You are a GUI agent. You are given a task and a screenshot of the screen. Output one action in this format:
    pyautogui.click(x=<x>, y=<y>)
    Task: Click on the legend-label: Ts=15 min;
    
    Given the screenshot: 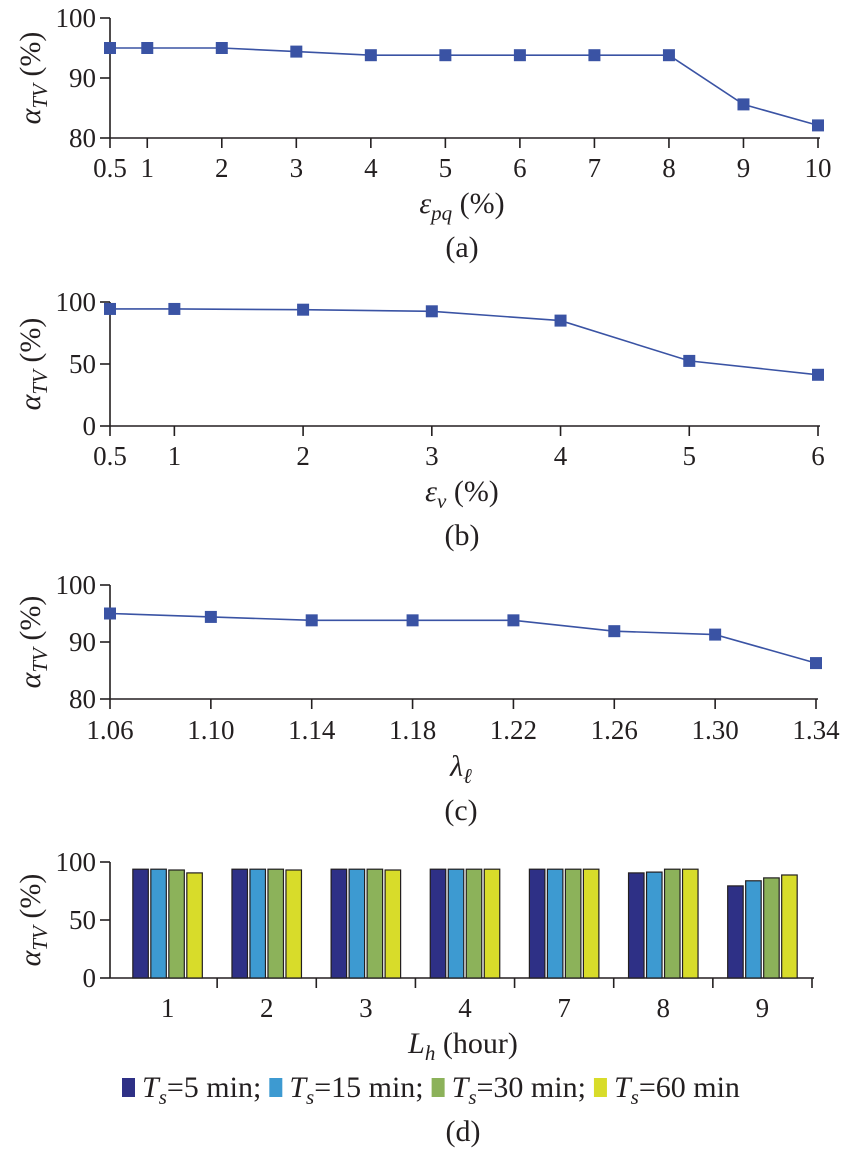 What is the action you would take?
    pyautogui.click(x=356, y=1090)
    